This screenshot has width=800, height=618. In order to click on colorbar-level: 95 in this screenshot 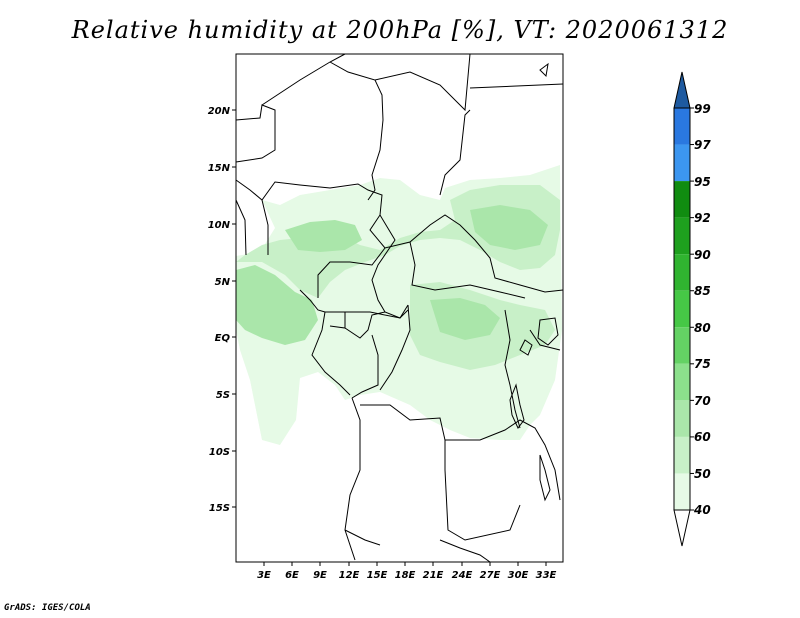, I will do `click(702, 182)`.